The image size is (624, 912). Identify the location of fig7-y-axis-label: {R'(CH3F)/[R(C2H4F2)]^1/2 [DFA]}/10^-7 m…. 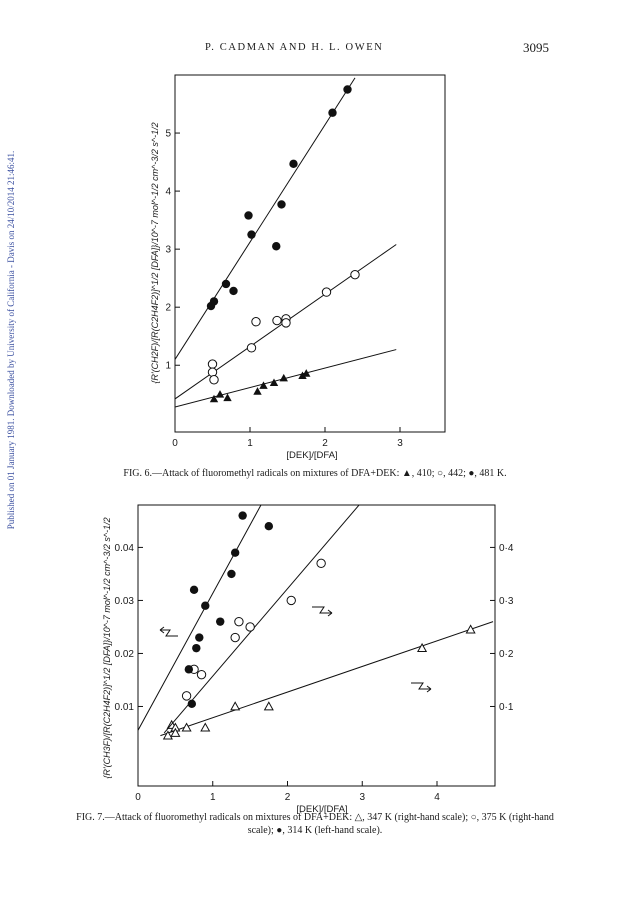
(107, 647).